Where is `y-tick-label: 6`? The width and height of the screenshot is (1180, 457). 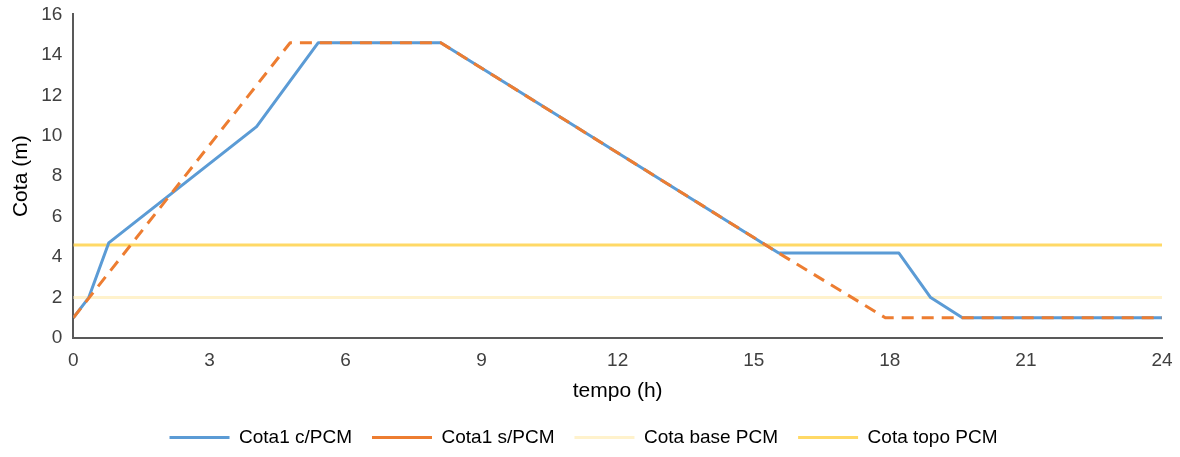 y-tick-label: 6 is located at coordinates (57, 215).